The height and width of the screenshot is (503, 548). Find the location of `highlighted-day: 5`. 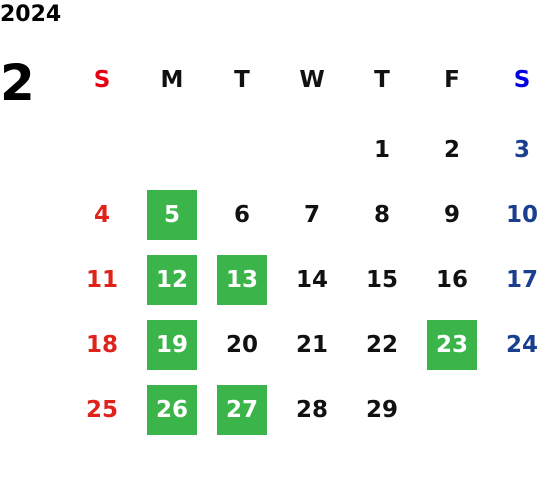

highlighted-day: 5 is located at coordinates (172, 215).